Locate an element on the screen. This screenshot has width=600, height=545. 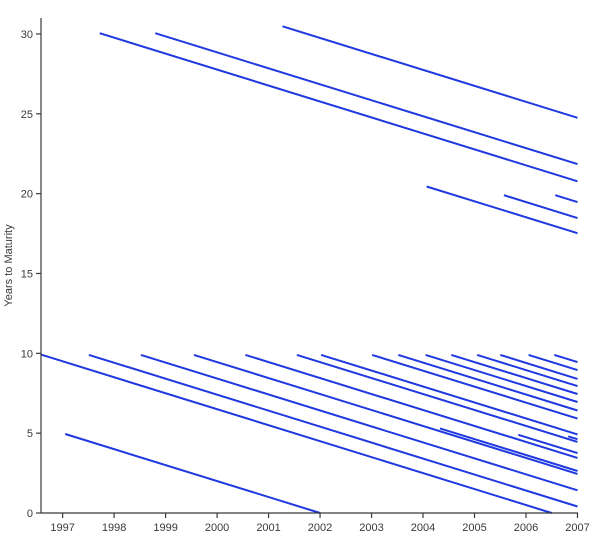
y-tick-label: 15 is located at coordinates (27, 274).